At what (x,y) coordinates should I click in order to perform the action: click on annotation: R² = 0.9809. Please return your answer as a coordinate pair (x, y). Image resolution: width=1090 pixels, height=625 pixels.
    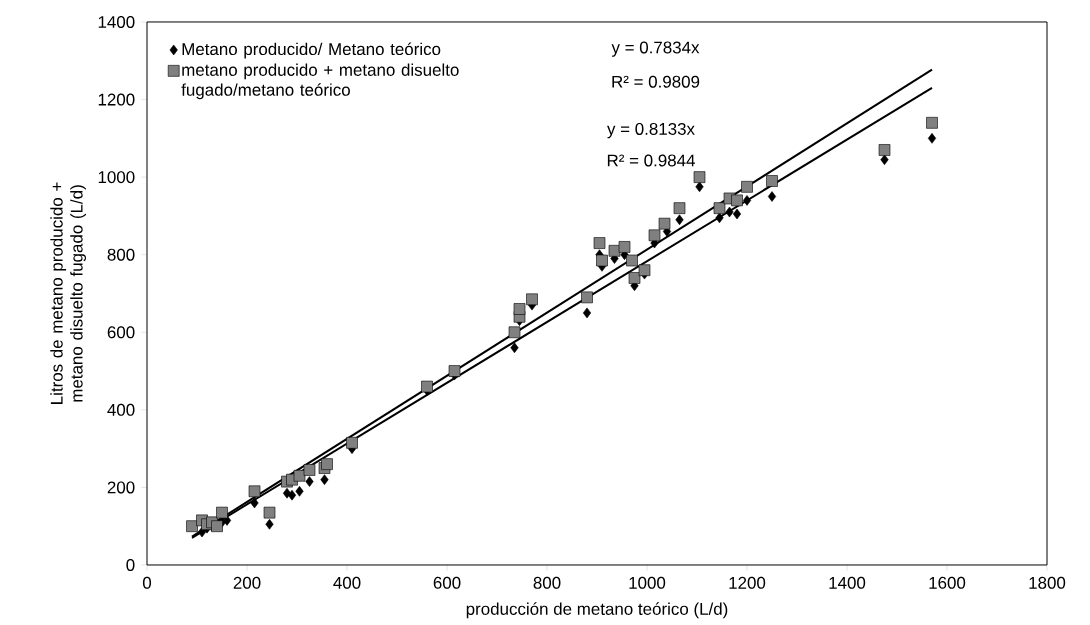
    Looking at the image, I should click on (656, 81).